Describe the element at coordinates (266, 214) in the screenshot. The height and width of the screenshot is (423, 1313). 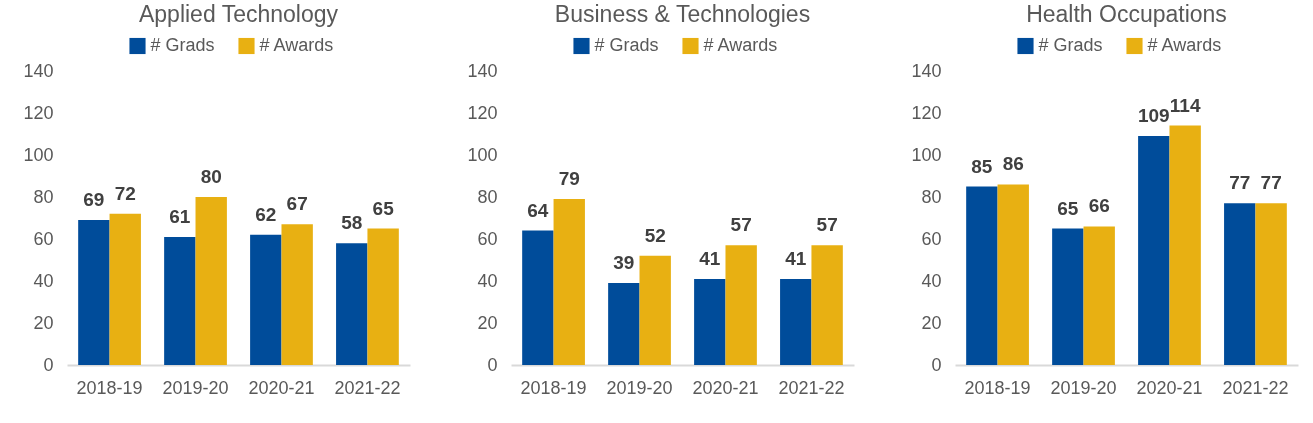
I see `data-label: 62` at that location.